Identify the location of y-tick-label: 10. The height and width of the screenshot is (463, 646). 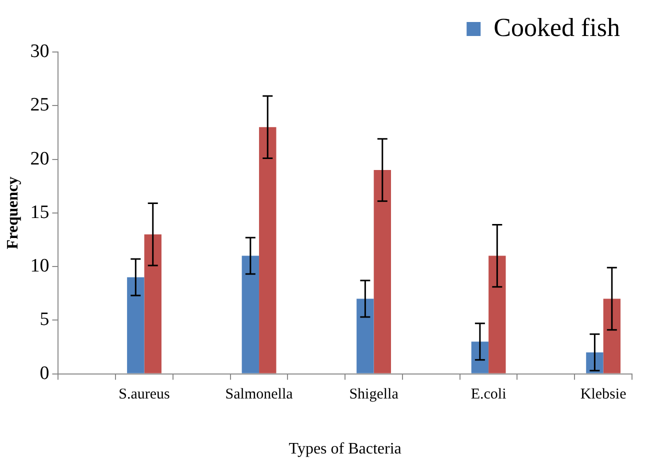
(40, 266).